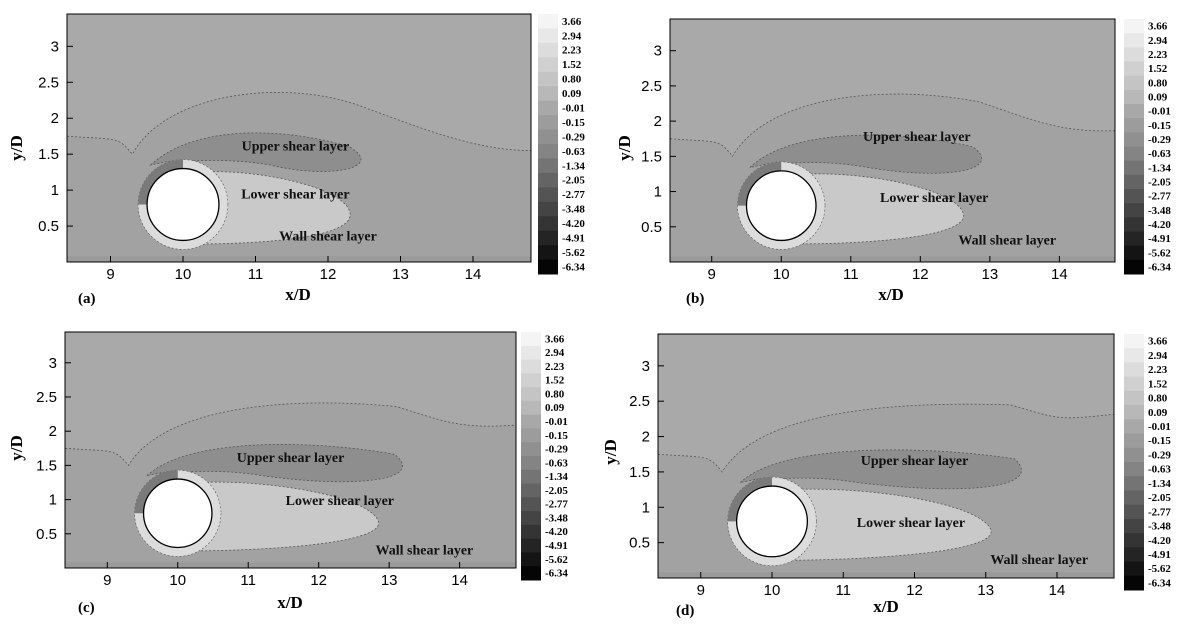 The image size is (1196, 629). What do you see at coordinates (914, 590) in the screenshot?
I see `x-tick-label: 12` at bounding box center [914, 590].